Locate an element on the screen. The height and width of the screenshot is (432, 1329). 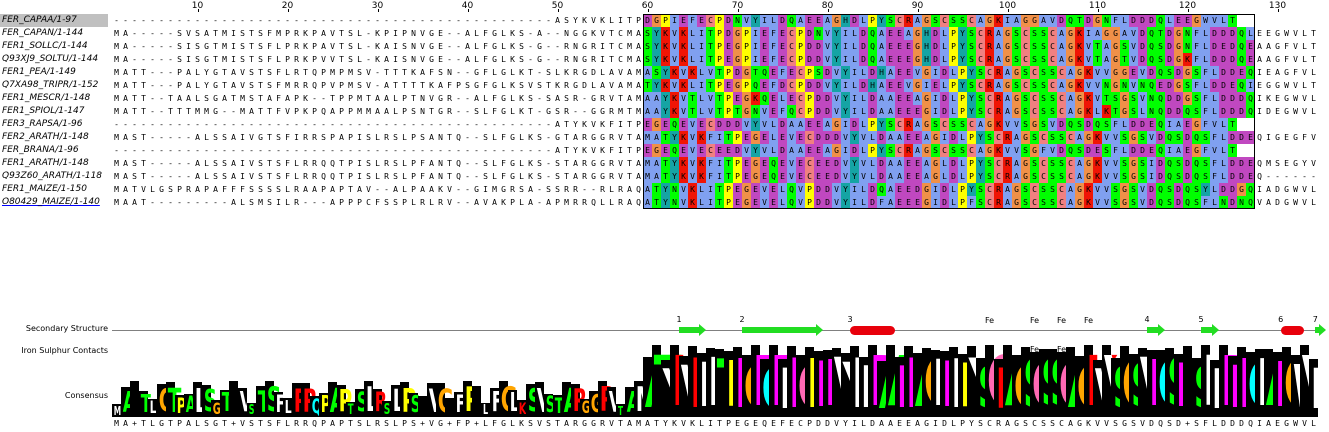
residue: N is located at coordinates (1187, 46).